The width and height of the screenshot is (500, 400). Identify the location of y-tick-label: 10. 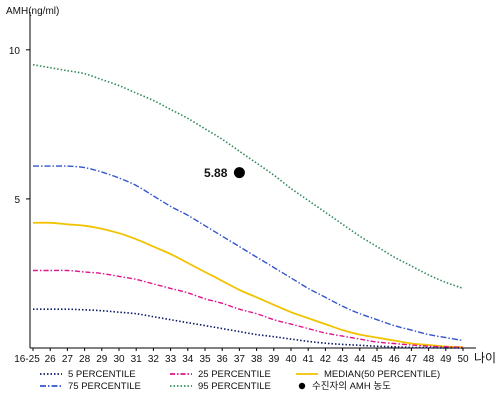
(15, 51).